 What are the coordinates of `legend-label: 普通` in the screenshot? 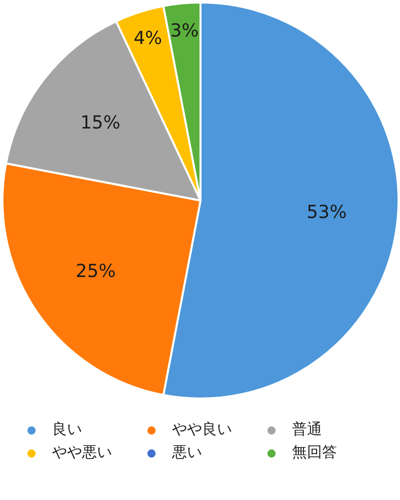 It's located at (307, 429).